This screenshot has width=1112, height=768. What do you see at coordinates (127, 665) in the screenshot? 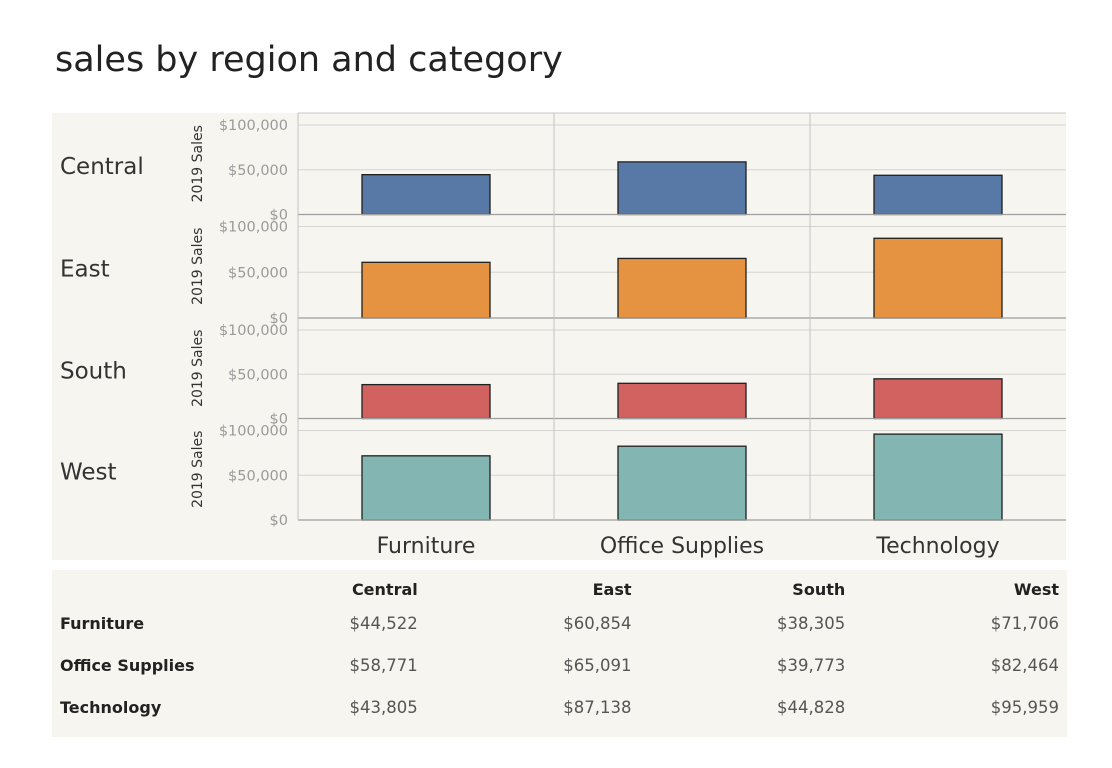
I see `table-row-label: Office Supplies` at bounding box center [127, 665].